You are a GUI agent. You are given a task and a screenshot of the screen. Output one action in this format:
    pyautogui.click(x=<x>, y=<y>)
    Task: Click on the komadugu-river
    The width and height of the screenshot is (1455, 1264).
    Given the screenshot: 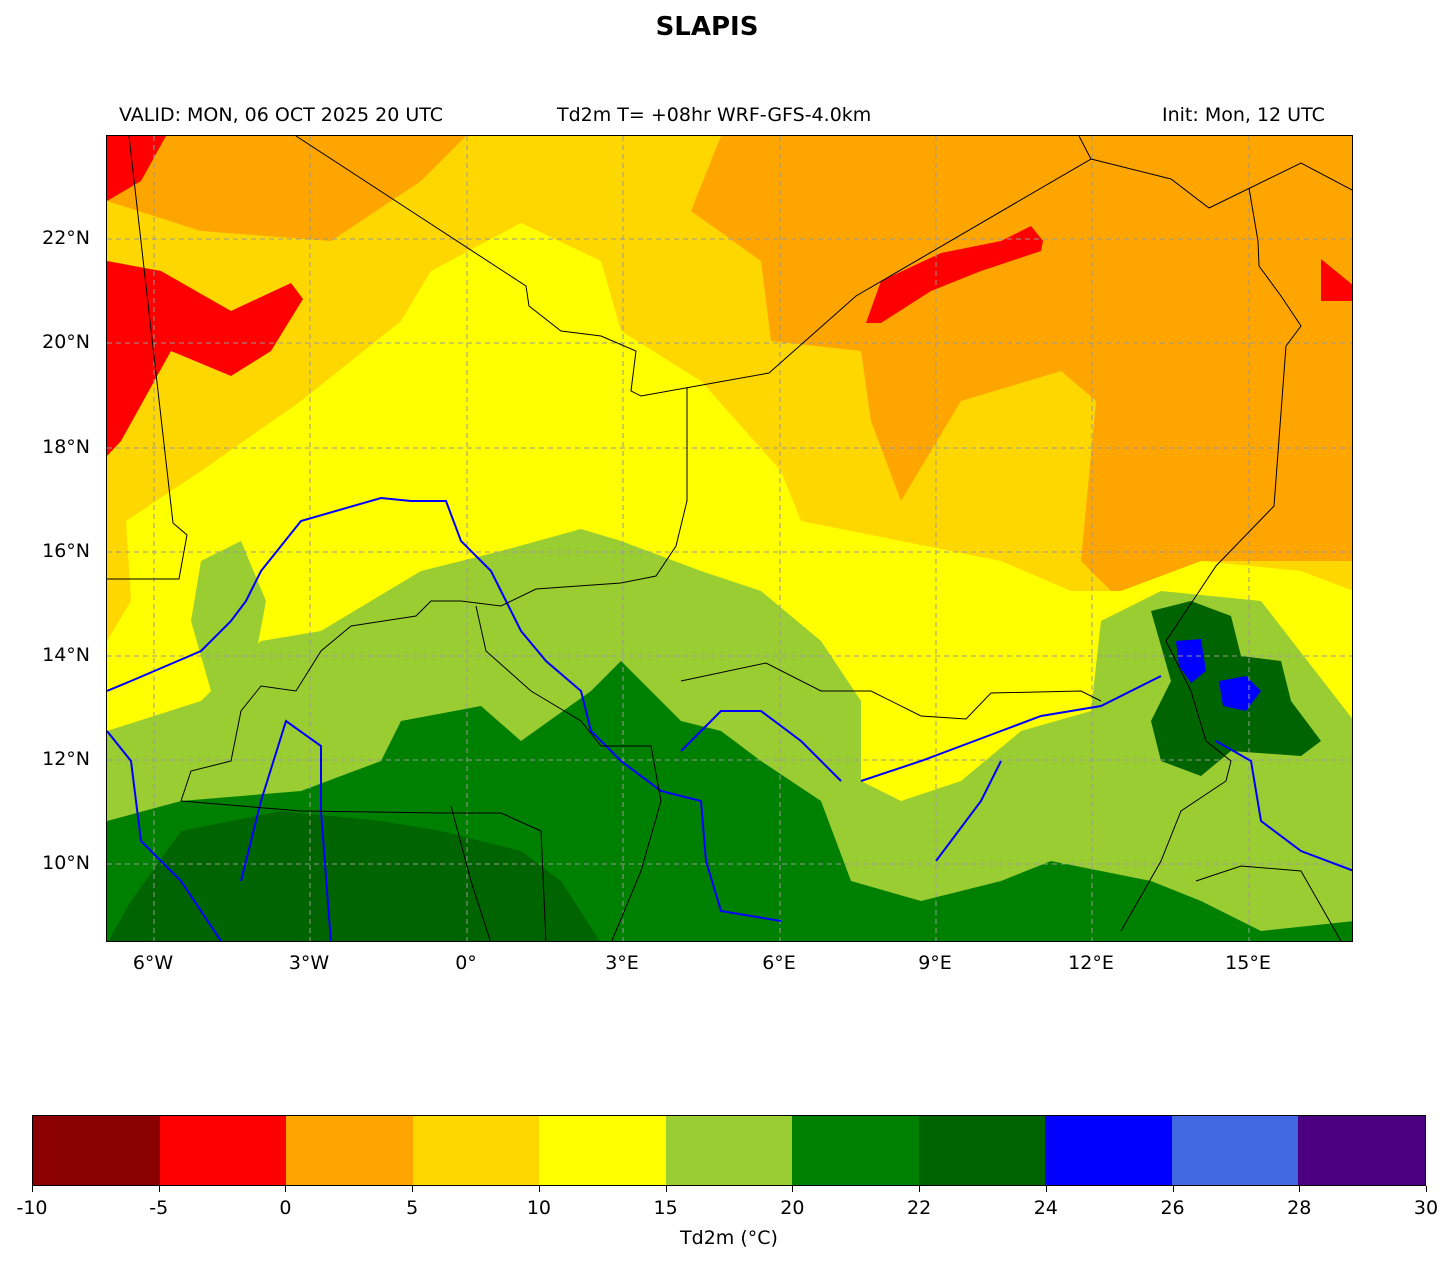 What is the action you would take?
    pyautogui.click(x=1011, y=728)
    